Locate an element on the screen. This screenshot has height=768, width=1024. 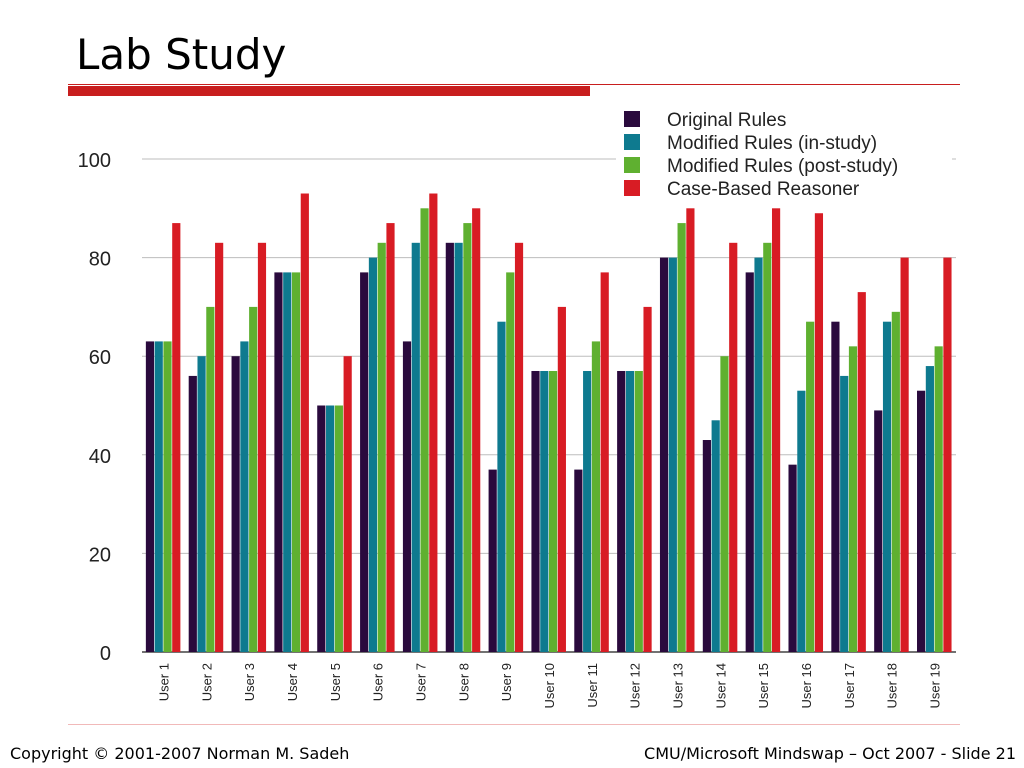
y-tick-label: 100 is located at coordinates (94, 161).